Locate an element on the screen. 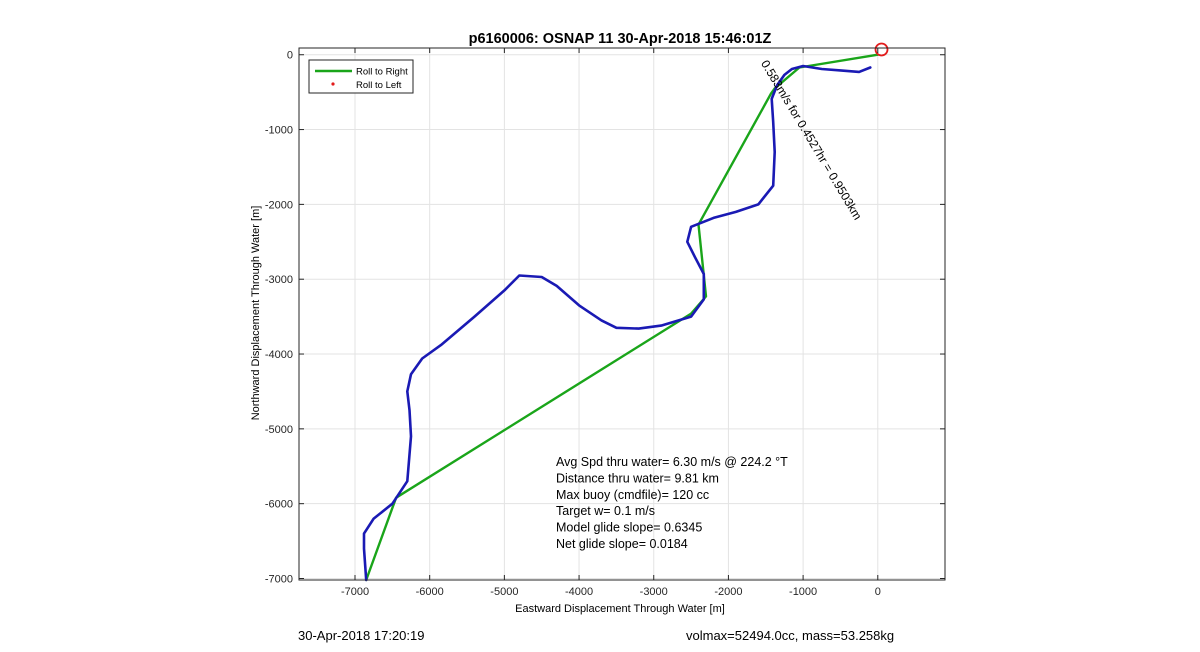 Image resolution: width=1200 pixels, height=652 pixels. legend: Roll to Right Roll to Left is located at coordinates (361, 76).